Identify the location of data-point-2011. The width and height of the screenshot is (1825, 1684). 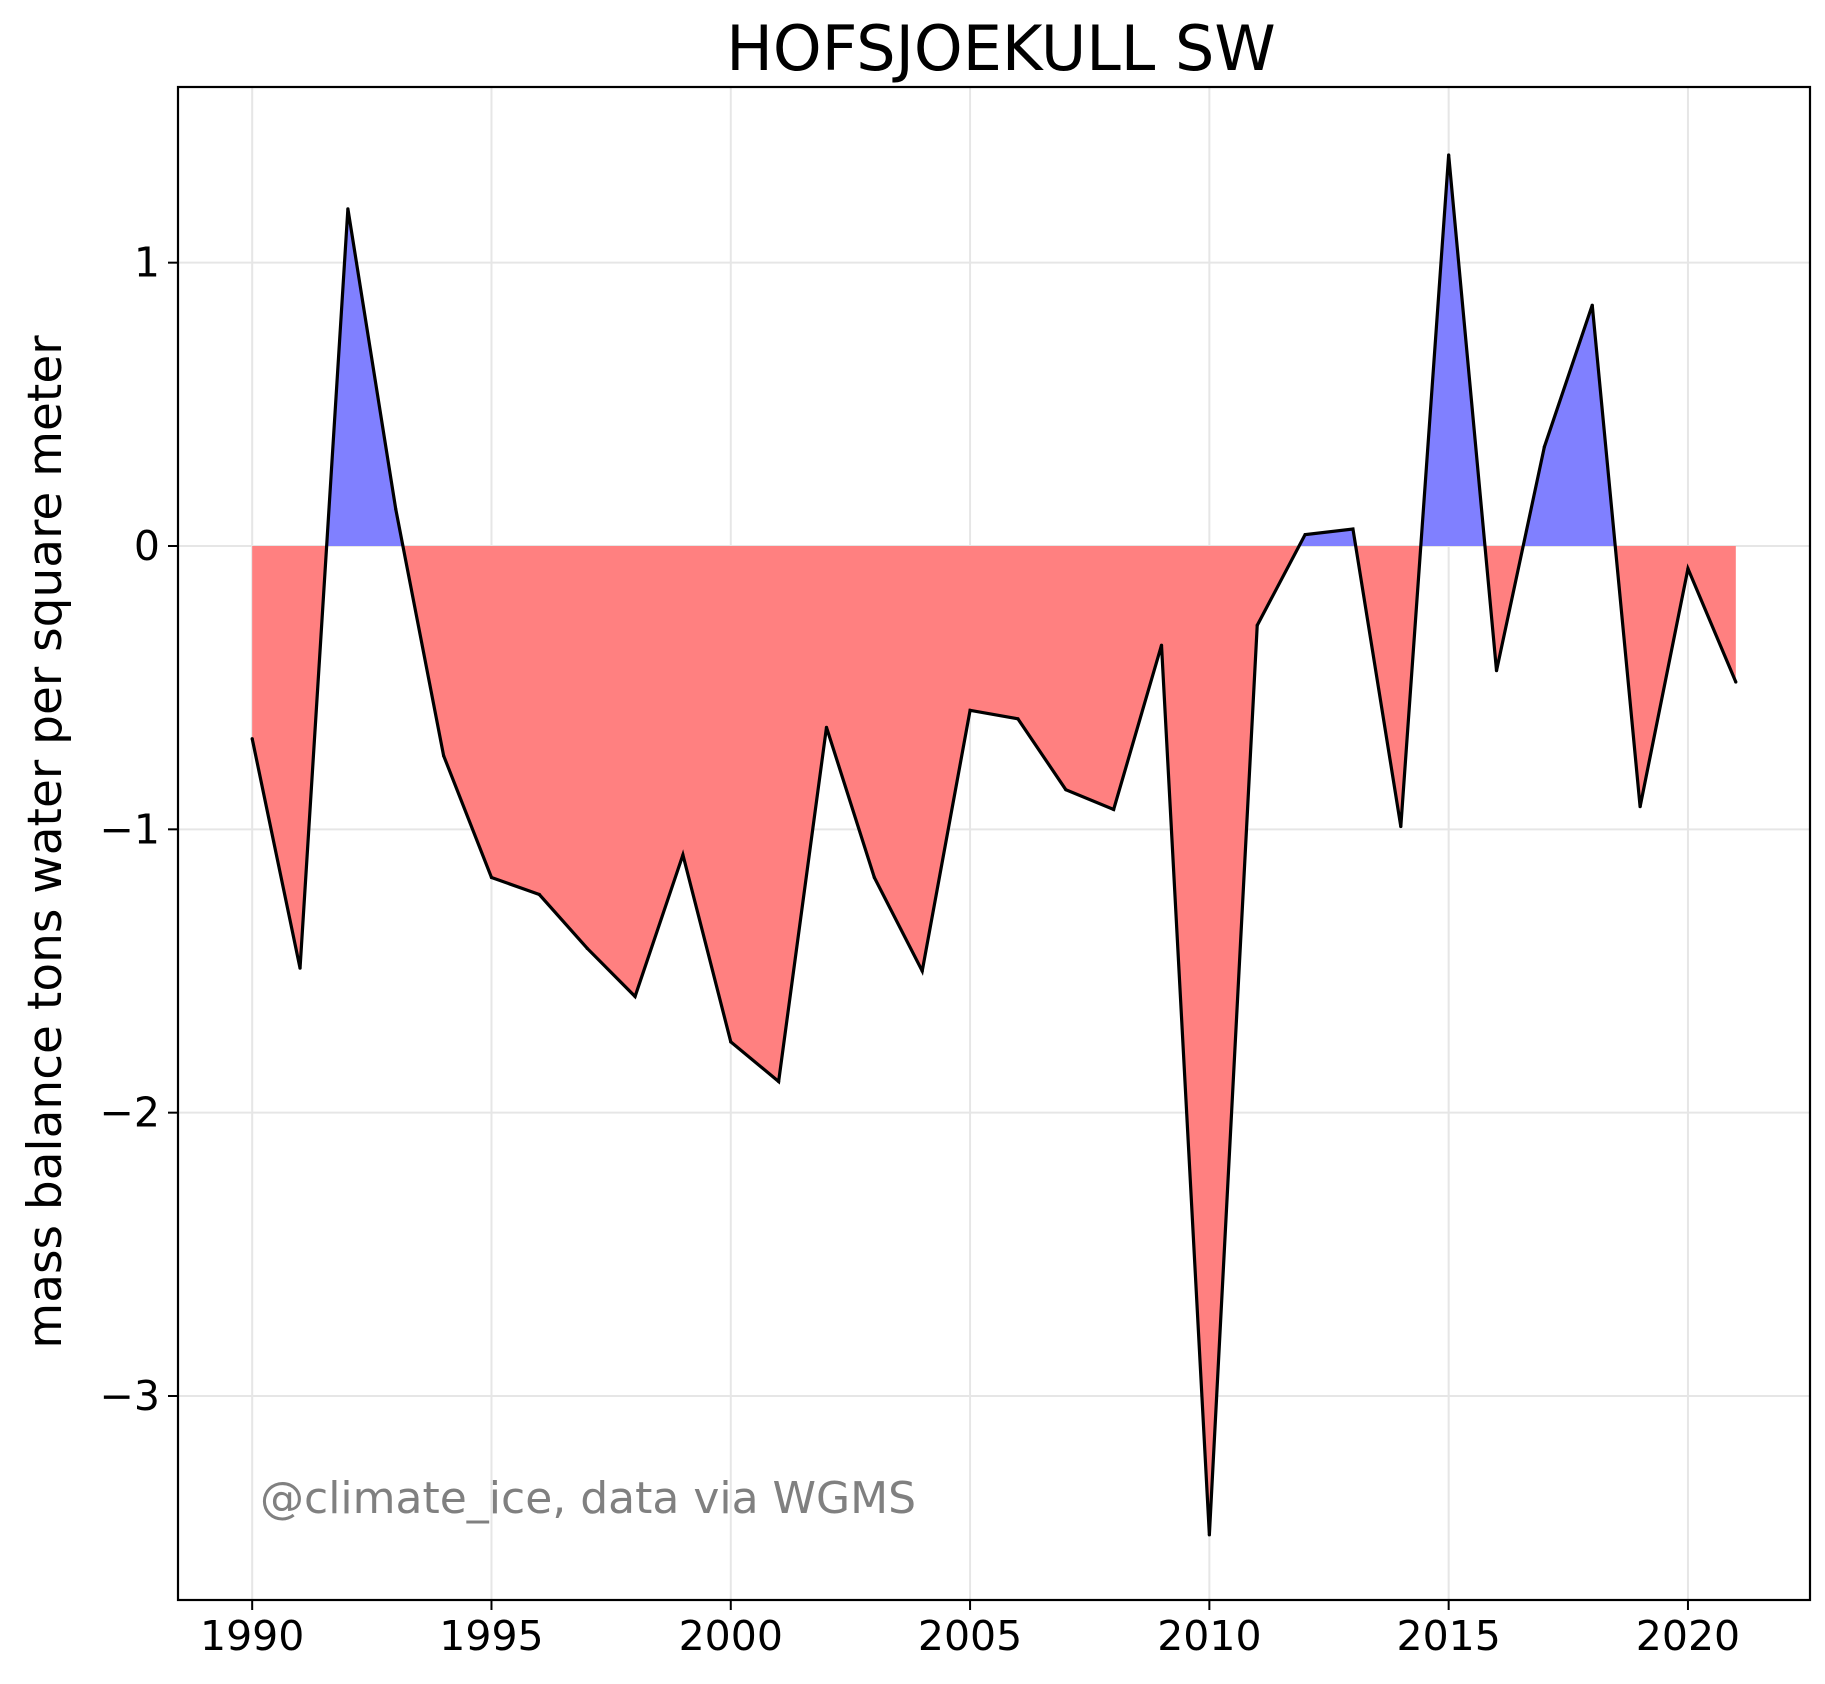
(1257, 625).